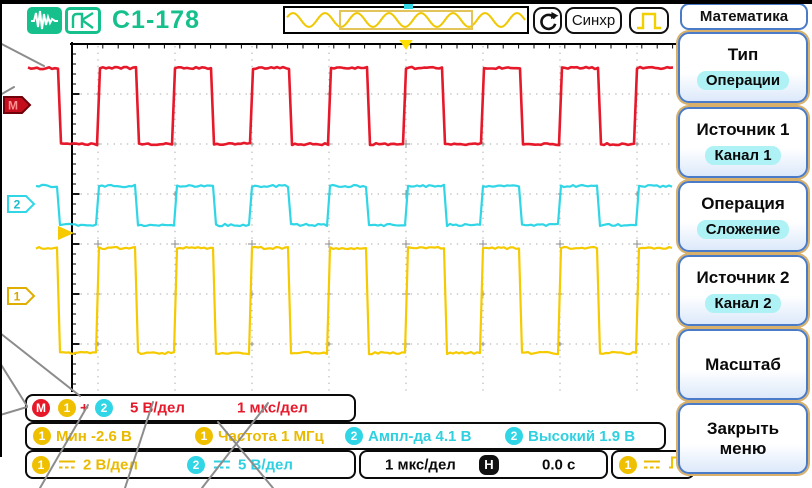  I want to click on menu-item-value: Канал 2, so click(743, 304).